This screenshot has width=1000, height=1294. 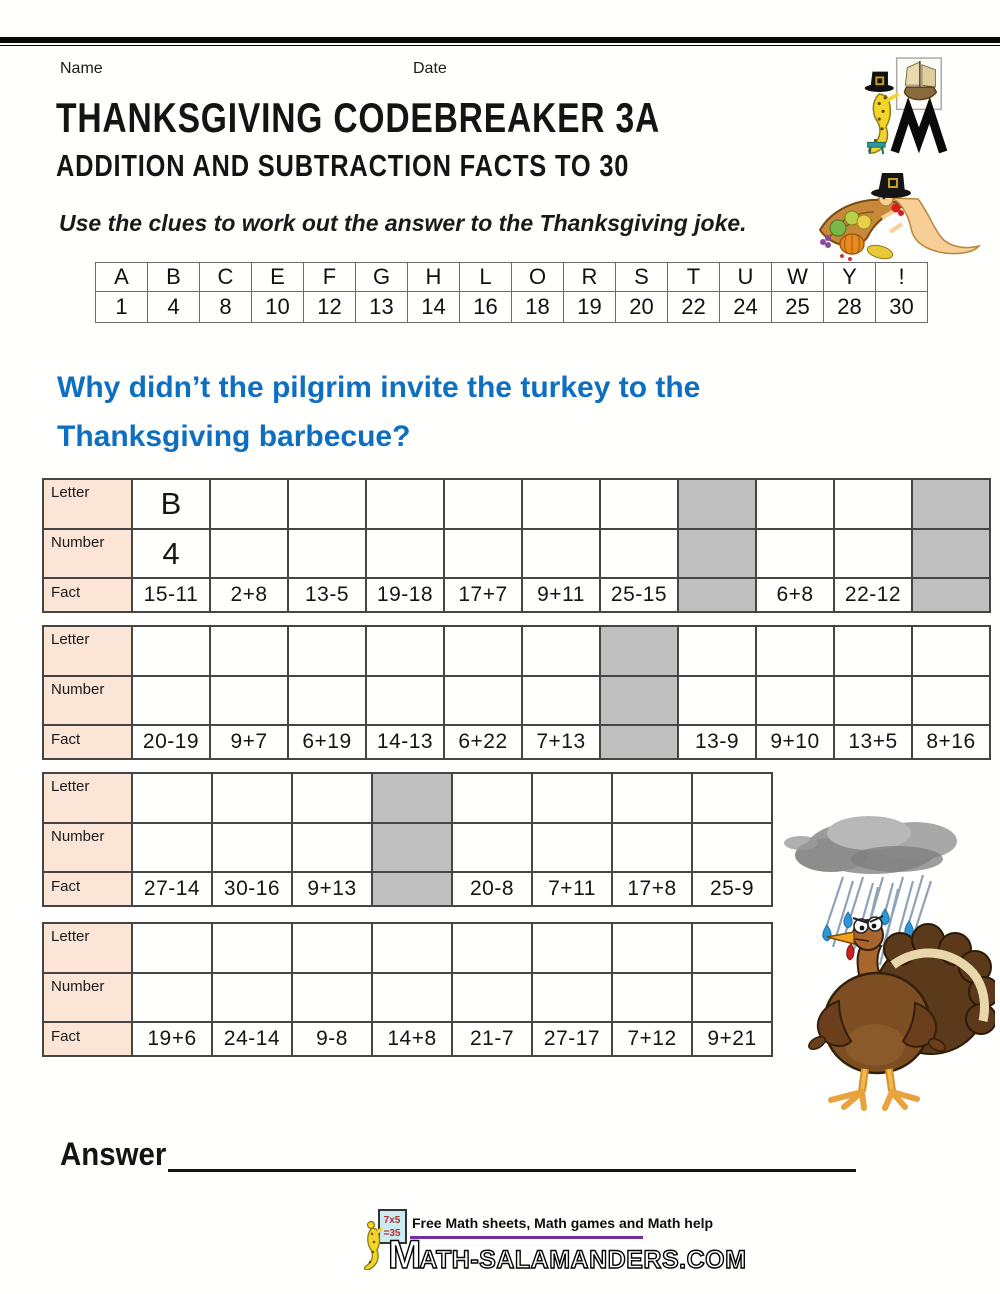 I want to click on grid3-row-label-letter: Letter, so click(x=87, y=798).